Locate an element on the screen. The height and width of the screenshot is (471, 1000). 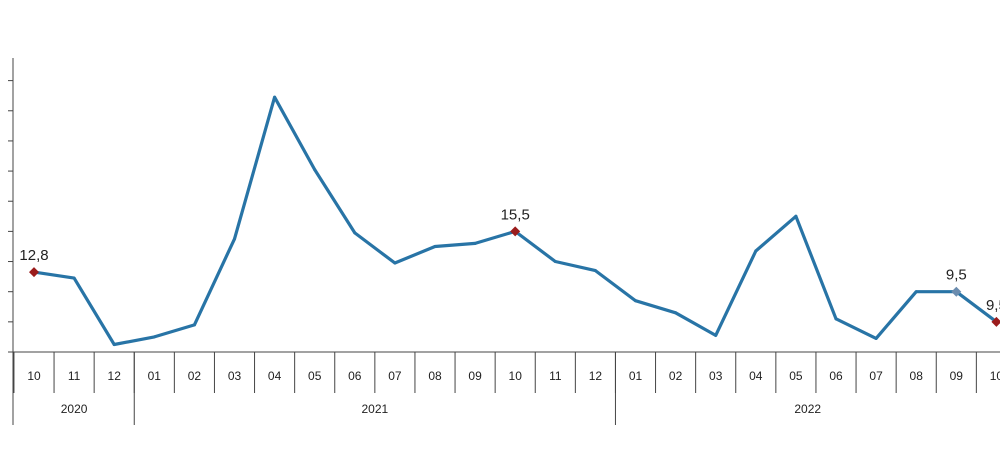
y-axis is located at coordinates (11, 205).